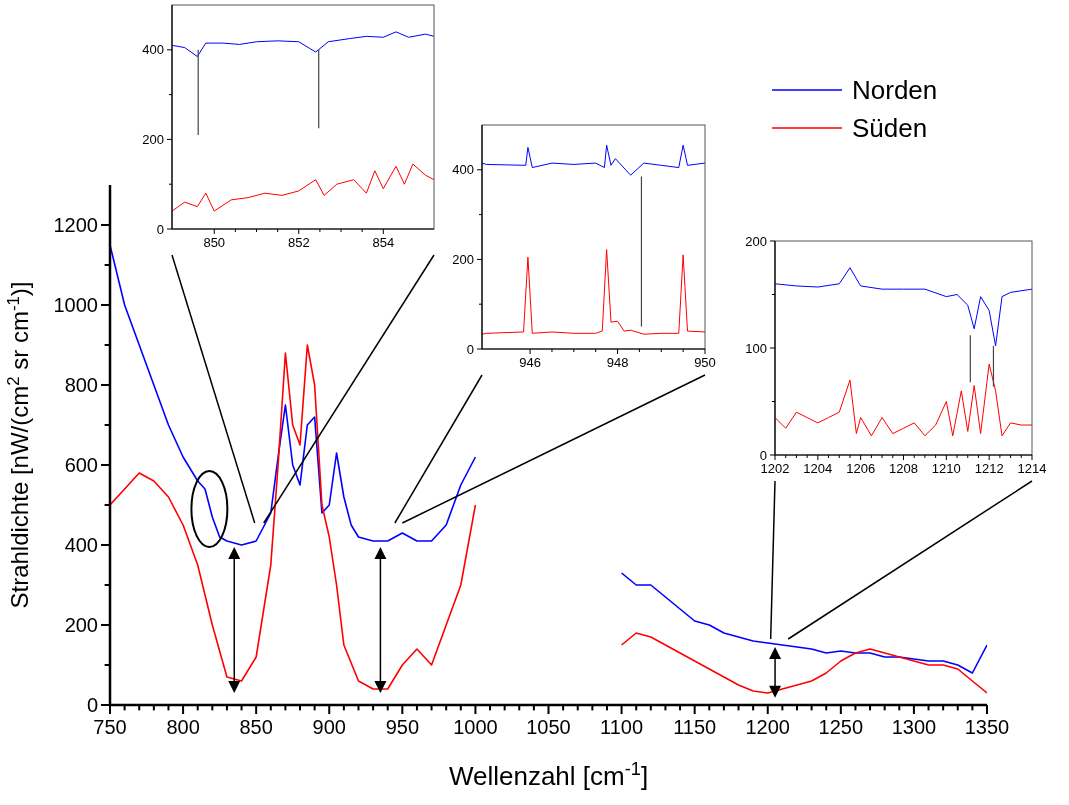  Describe the element at coordinates (617, 362) in the screenshot. I see `x-tick-label: 948` at that location.